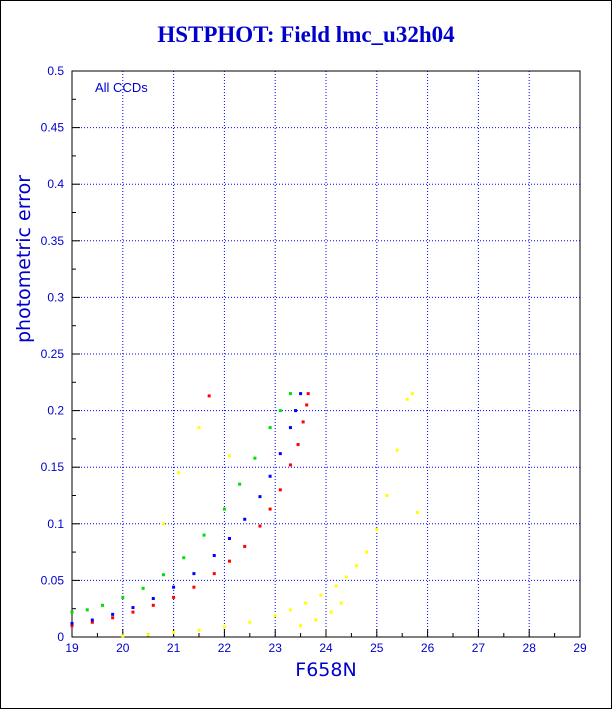 The width and height of the screenshot is (612, 709). What do you see at coordinates (325, 670) in the screenshot?
I see `x-axis-title: F658N` at bounding box center [325, 670].